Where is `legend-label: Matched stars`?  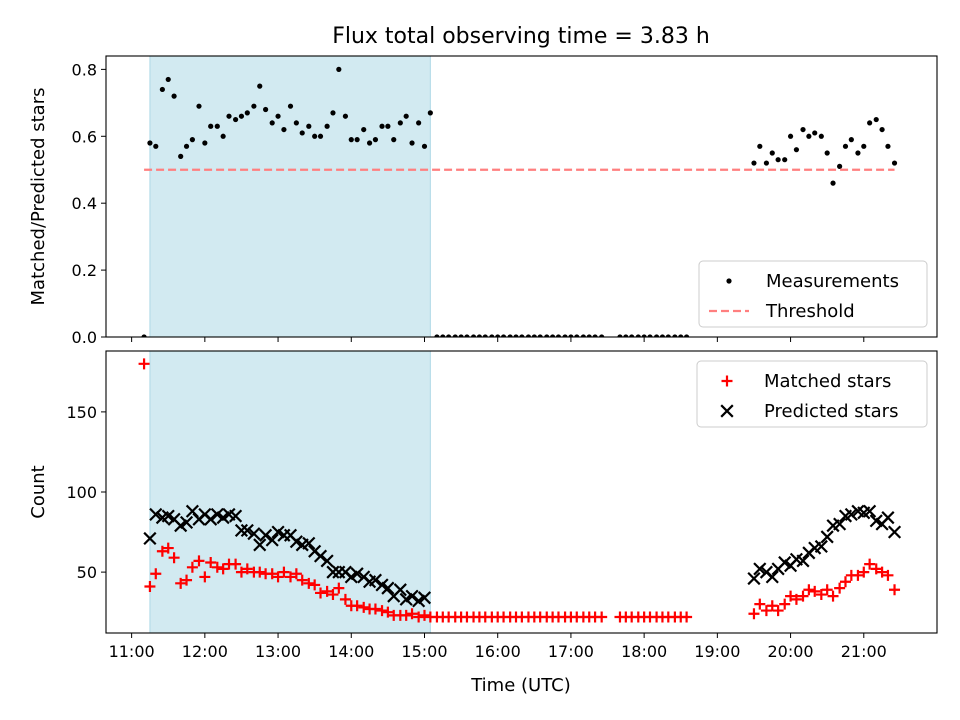
legend-label: Matched stars is located at coordinates (827, 381).